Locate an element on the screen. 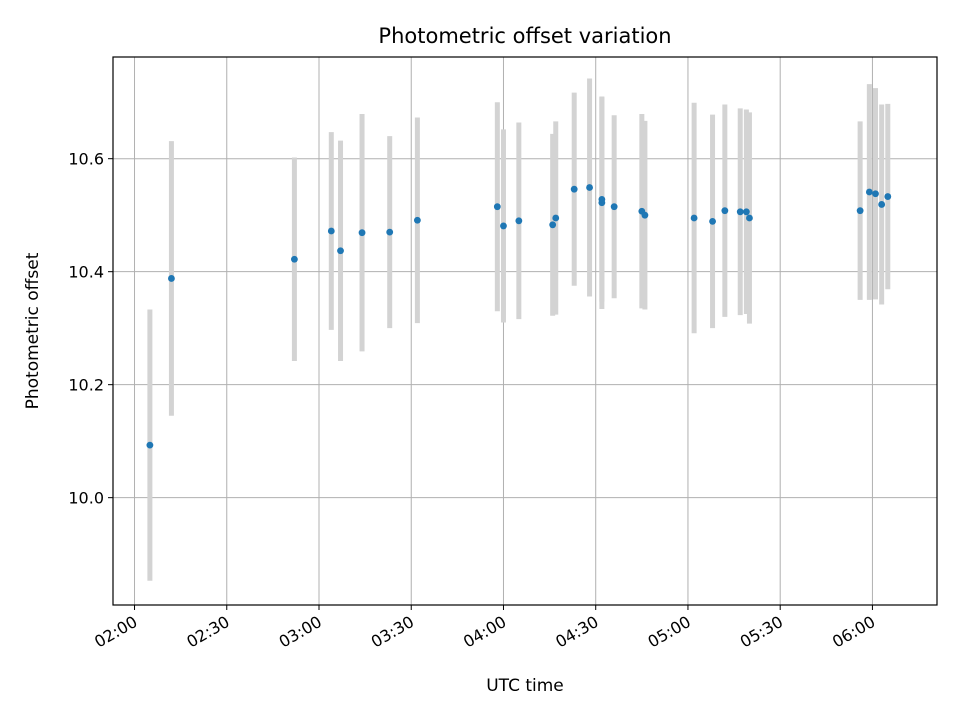  x-tick-label: 05:30 is located at coordinates (761, 632).